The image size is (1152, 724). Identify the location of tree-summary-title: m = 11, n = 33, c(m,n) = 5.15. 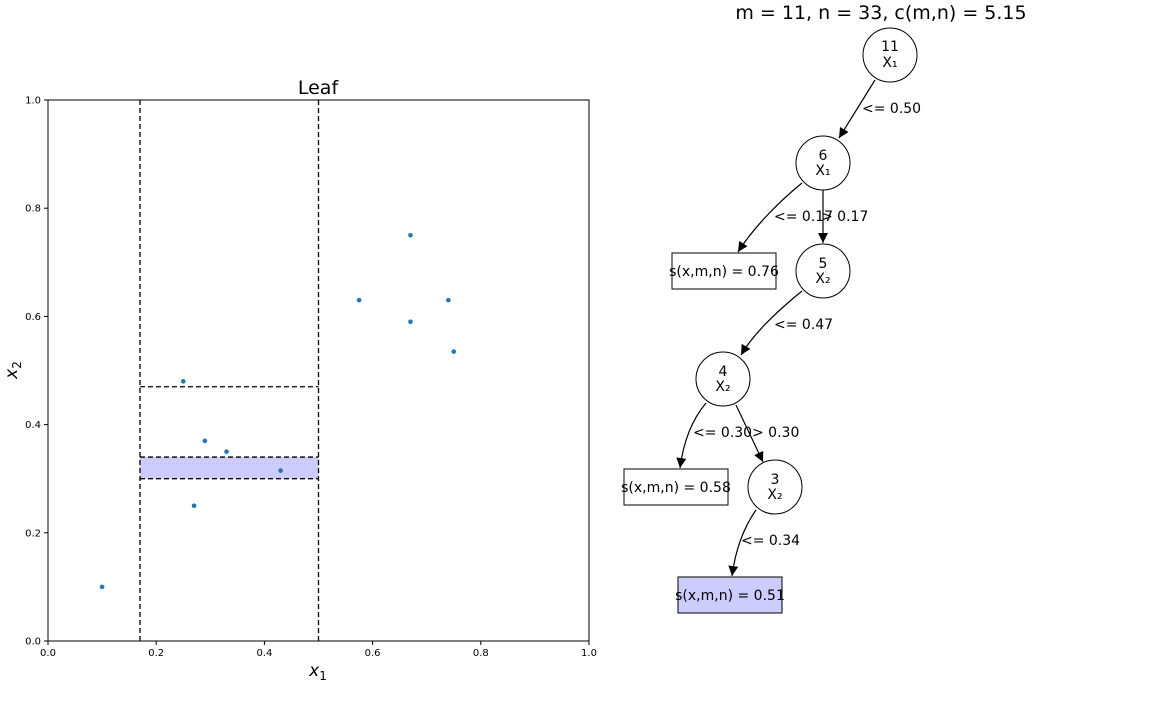
(880, 13).